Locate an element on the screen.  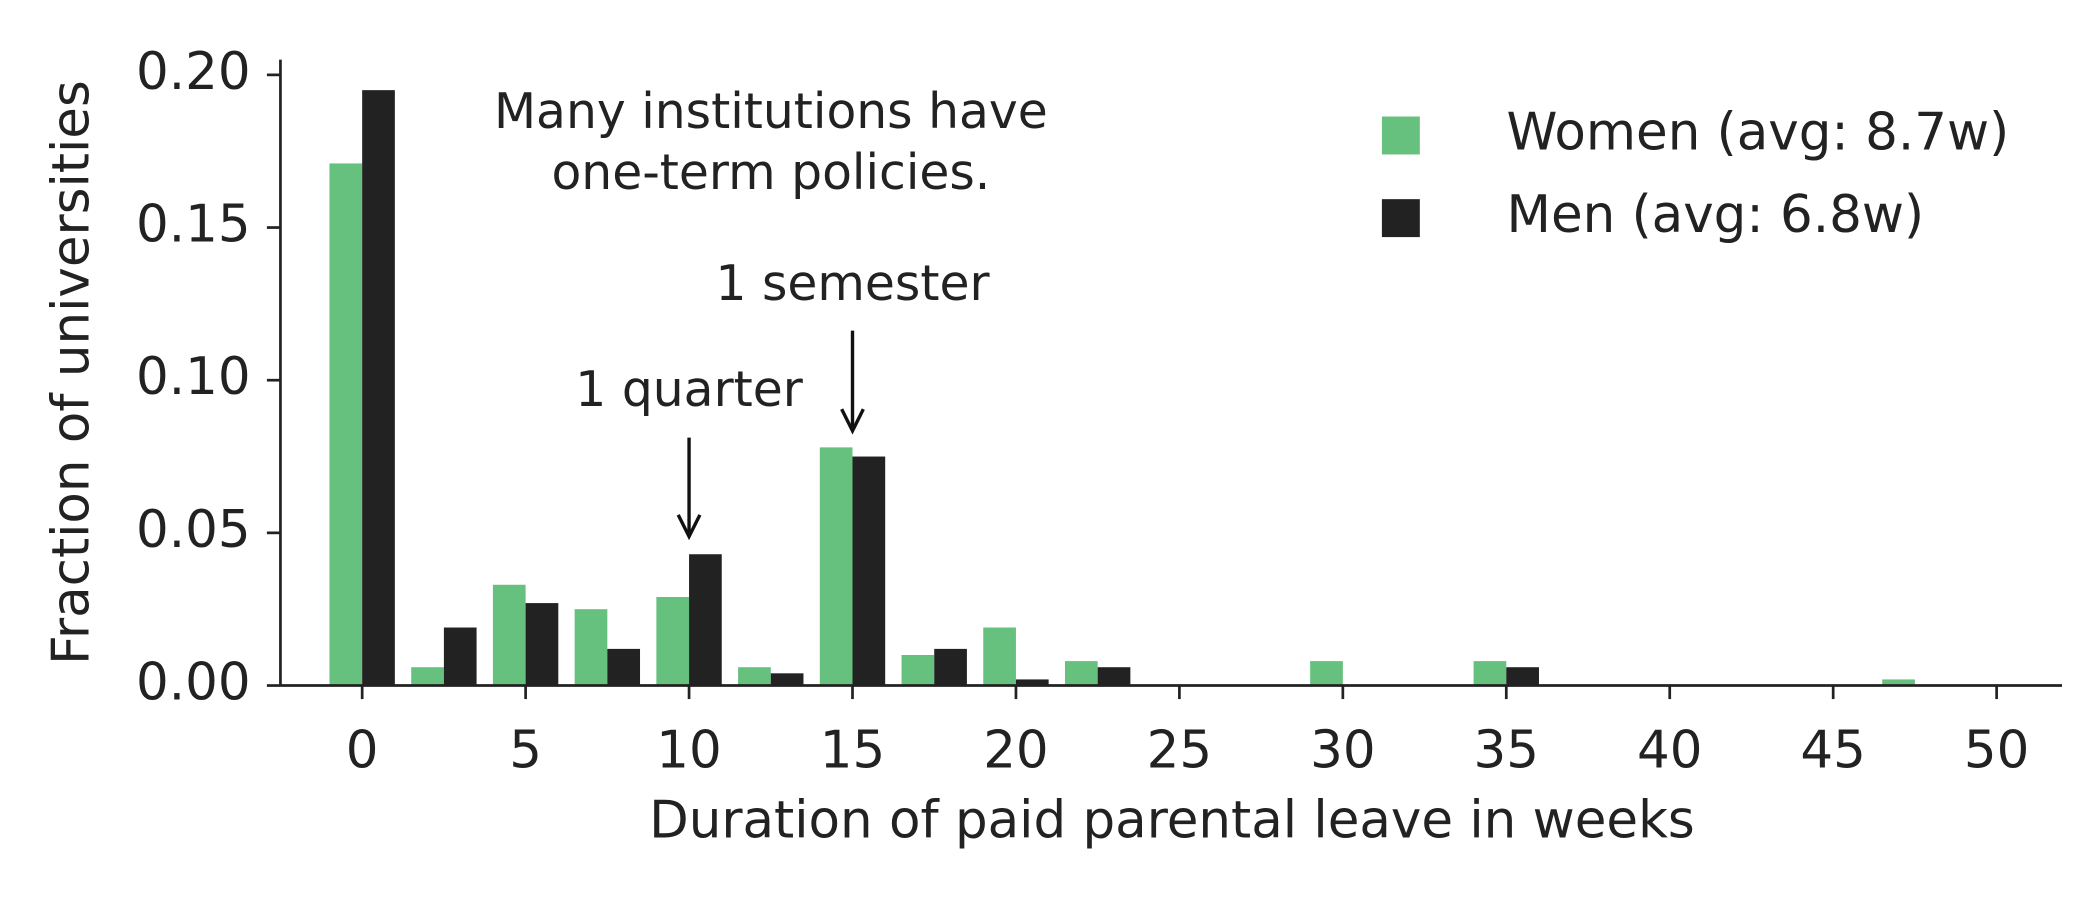
x-axis-label: Duration of paid parental leave in weeks is located at coordinates (1172, 821).